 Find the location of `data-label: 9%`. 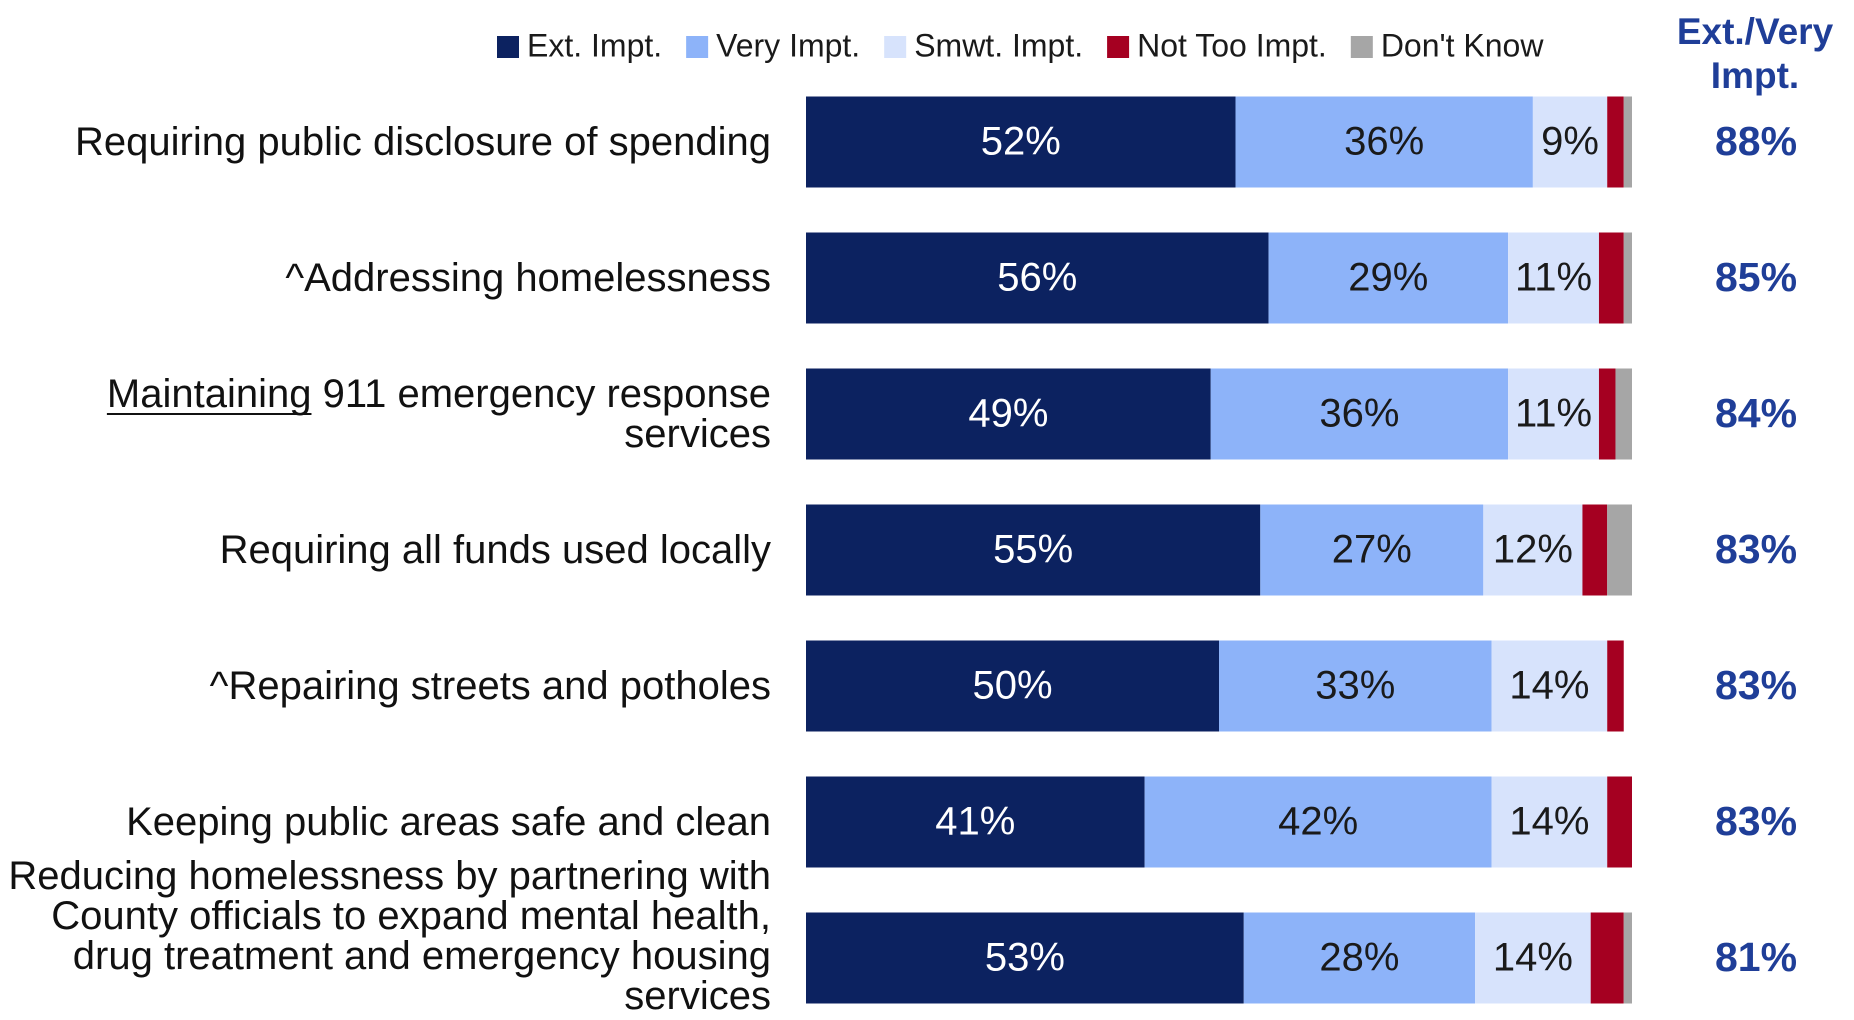

data-label: 9% is located at coordinates (1570, 142).